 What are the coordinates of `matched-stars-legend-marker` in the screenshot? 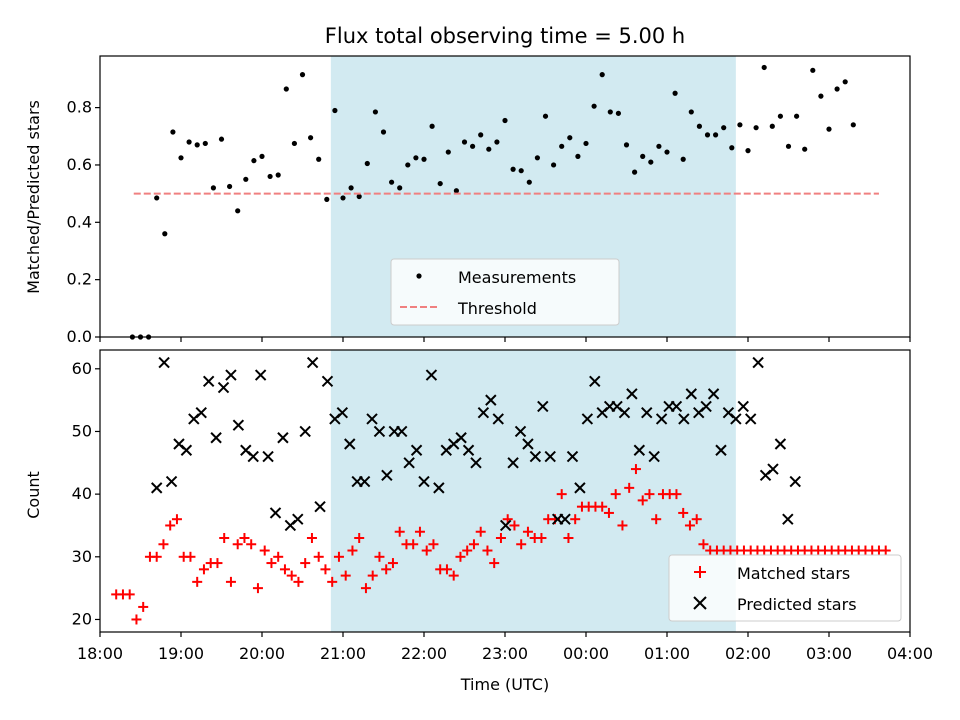 It's located at (700, 572).